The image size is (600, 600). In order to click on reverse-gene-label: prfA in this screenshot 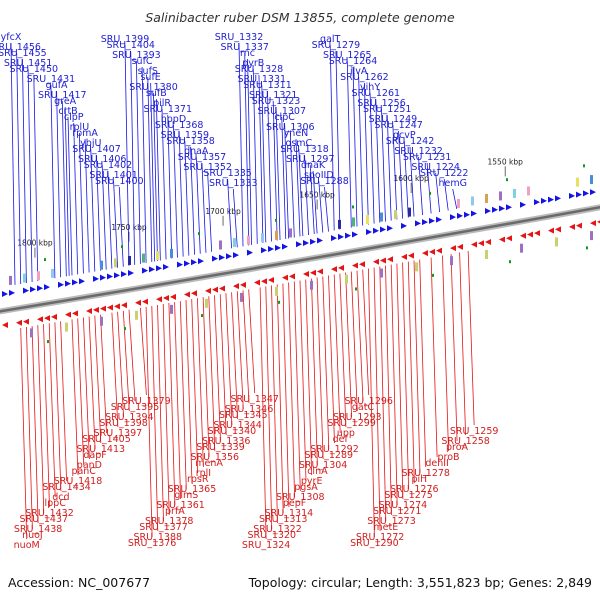, I will do `click(175, 511)`.